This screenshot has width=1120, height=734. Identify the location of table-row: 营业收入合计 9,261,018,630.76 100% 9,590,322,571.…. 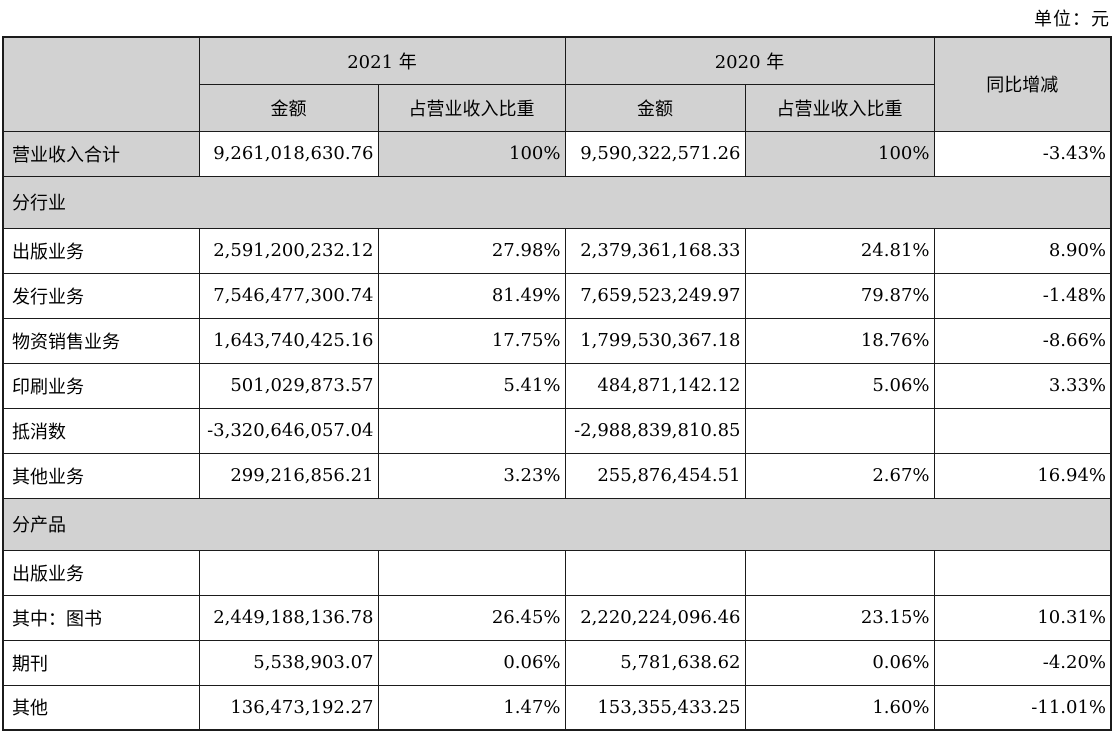
(557, 153).